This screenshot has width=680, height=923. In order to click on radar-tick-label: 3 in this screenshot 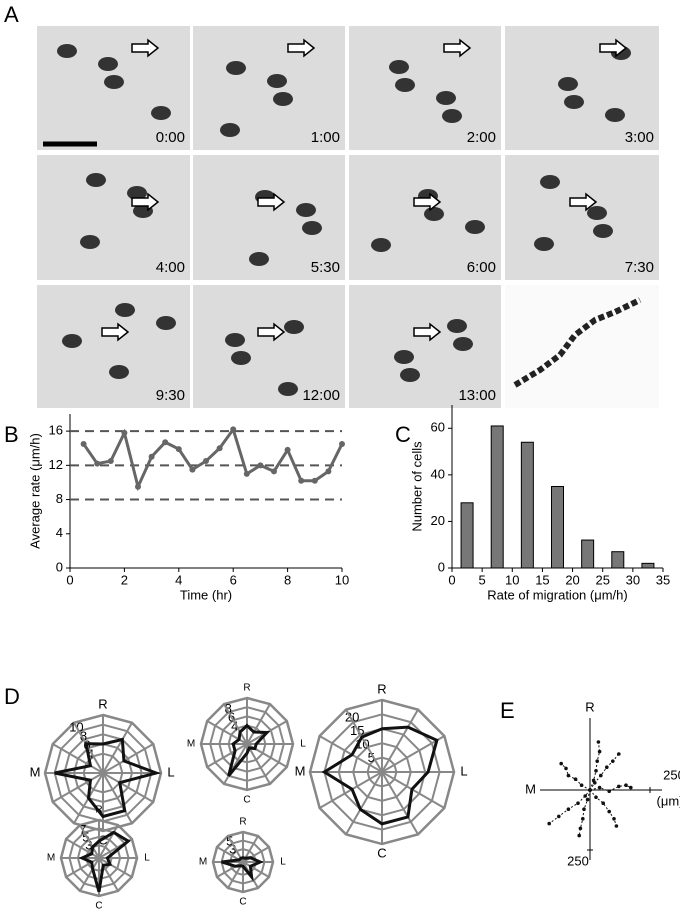, I will do `click(232, 848)`.